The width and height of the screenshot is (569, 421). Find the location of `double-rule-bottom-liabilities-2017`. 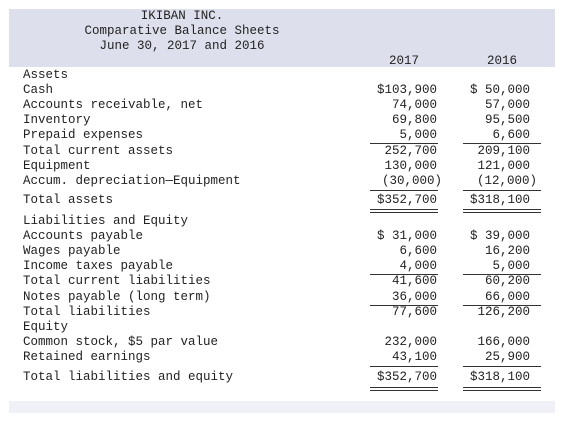

double-rule-bottom-liabilities-2017 is located at coordinates (404, 390).